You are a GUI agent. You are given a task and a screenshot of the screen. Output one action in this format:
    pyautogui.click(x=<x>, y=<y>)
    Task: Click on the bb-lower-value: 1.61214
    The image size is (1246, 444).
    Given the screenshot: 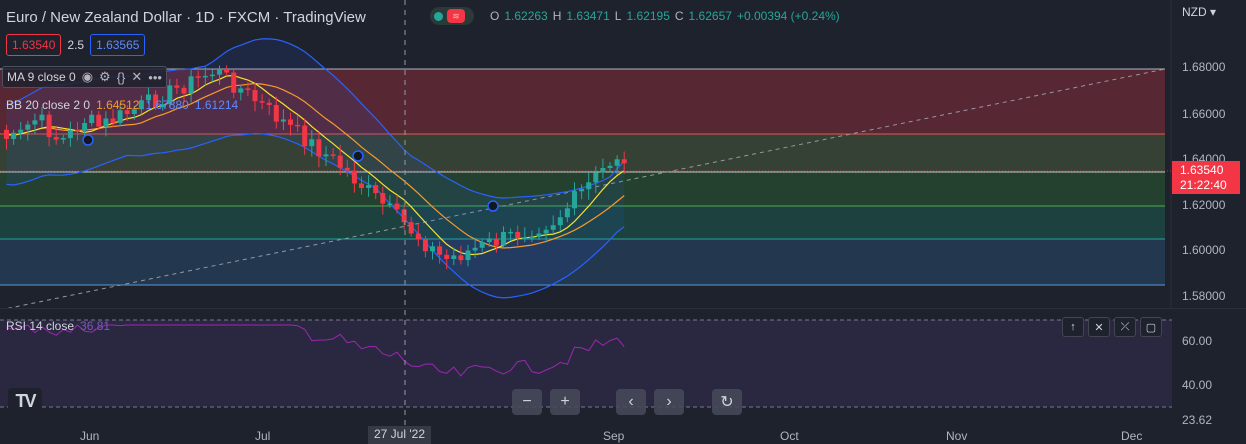 What is the action you would take?
    pyautogui.click(x=216, y=105)
    